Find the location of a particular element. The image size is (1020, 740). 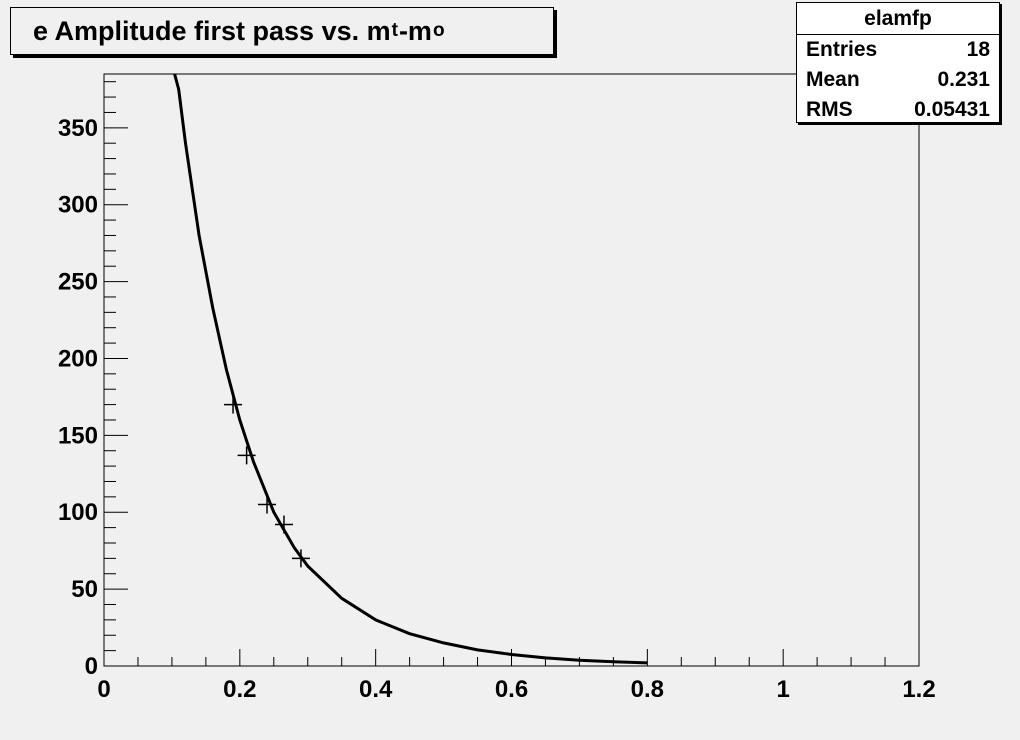

y-tick-label: 100 is located at coordinates (78, 512).